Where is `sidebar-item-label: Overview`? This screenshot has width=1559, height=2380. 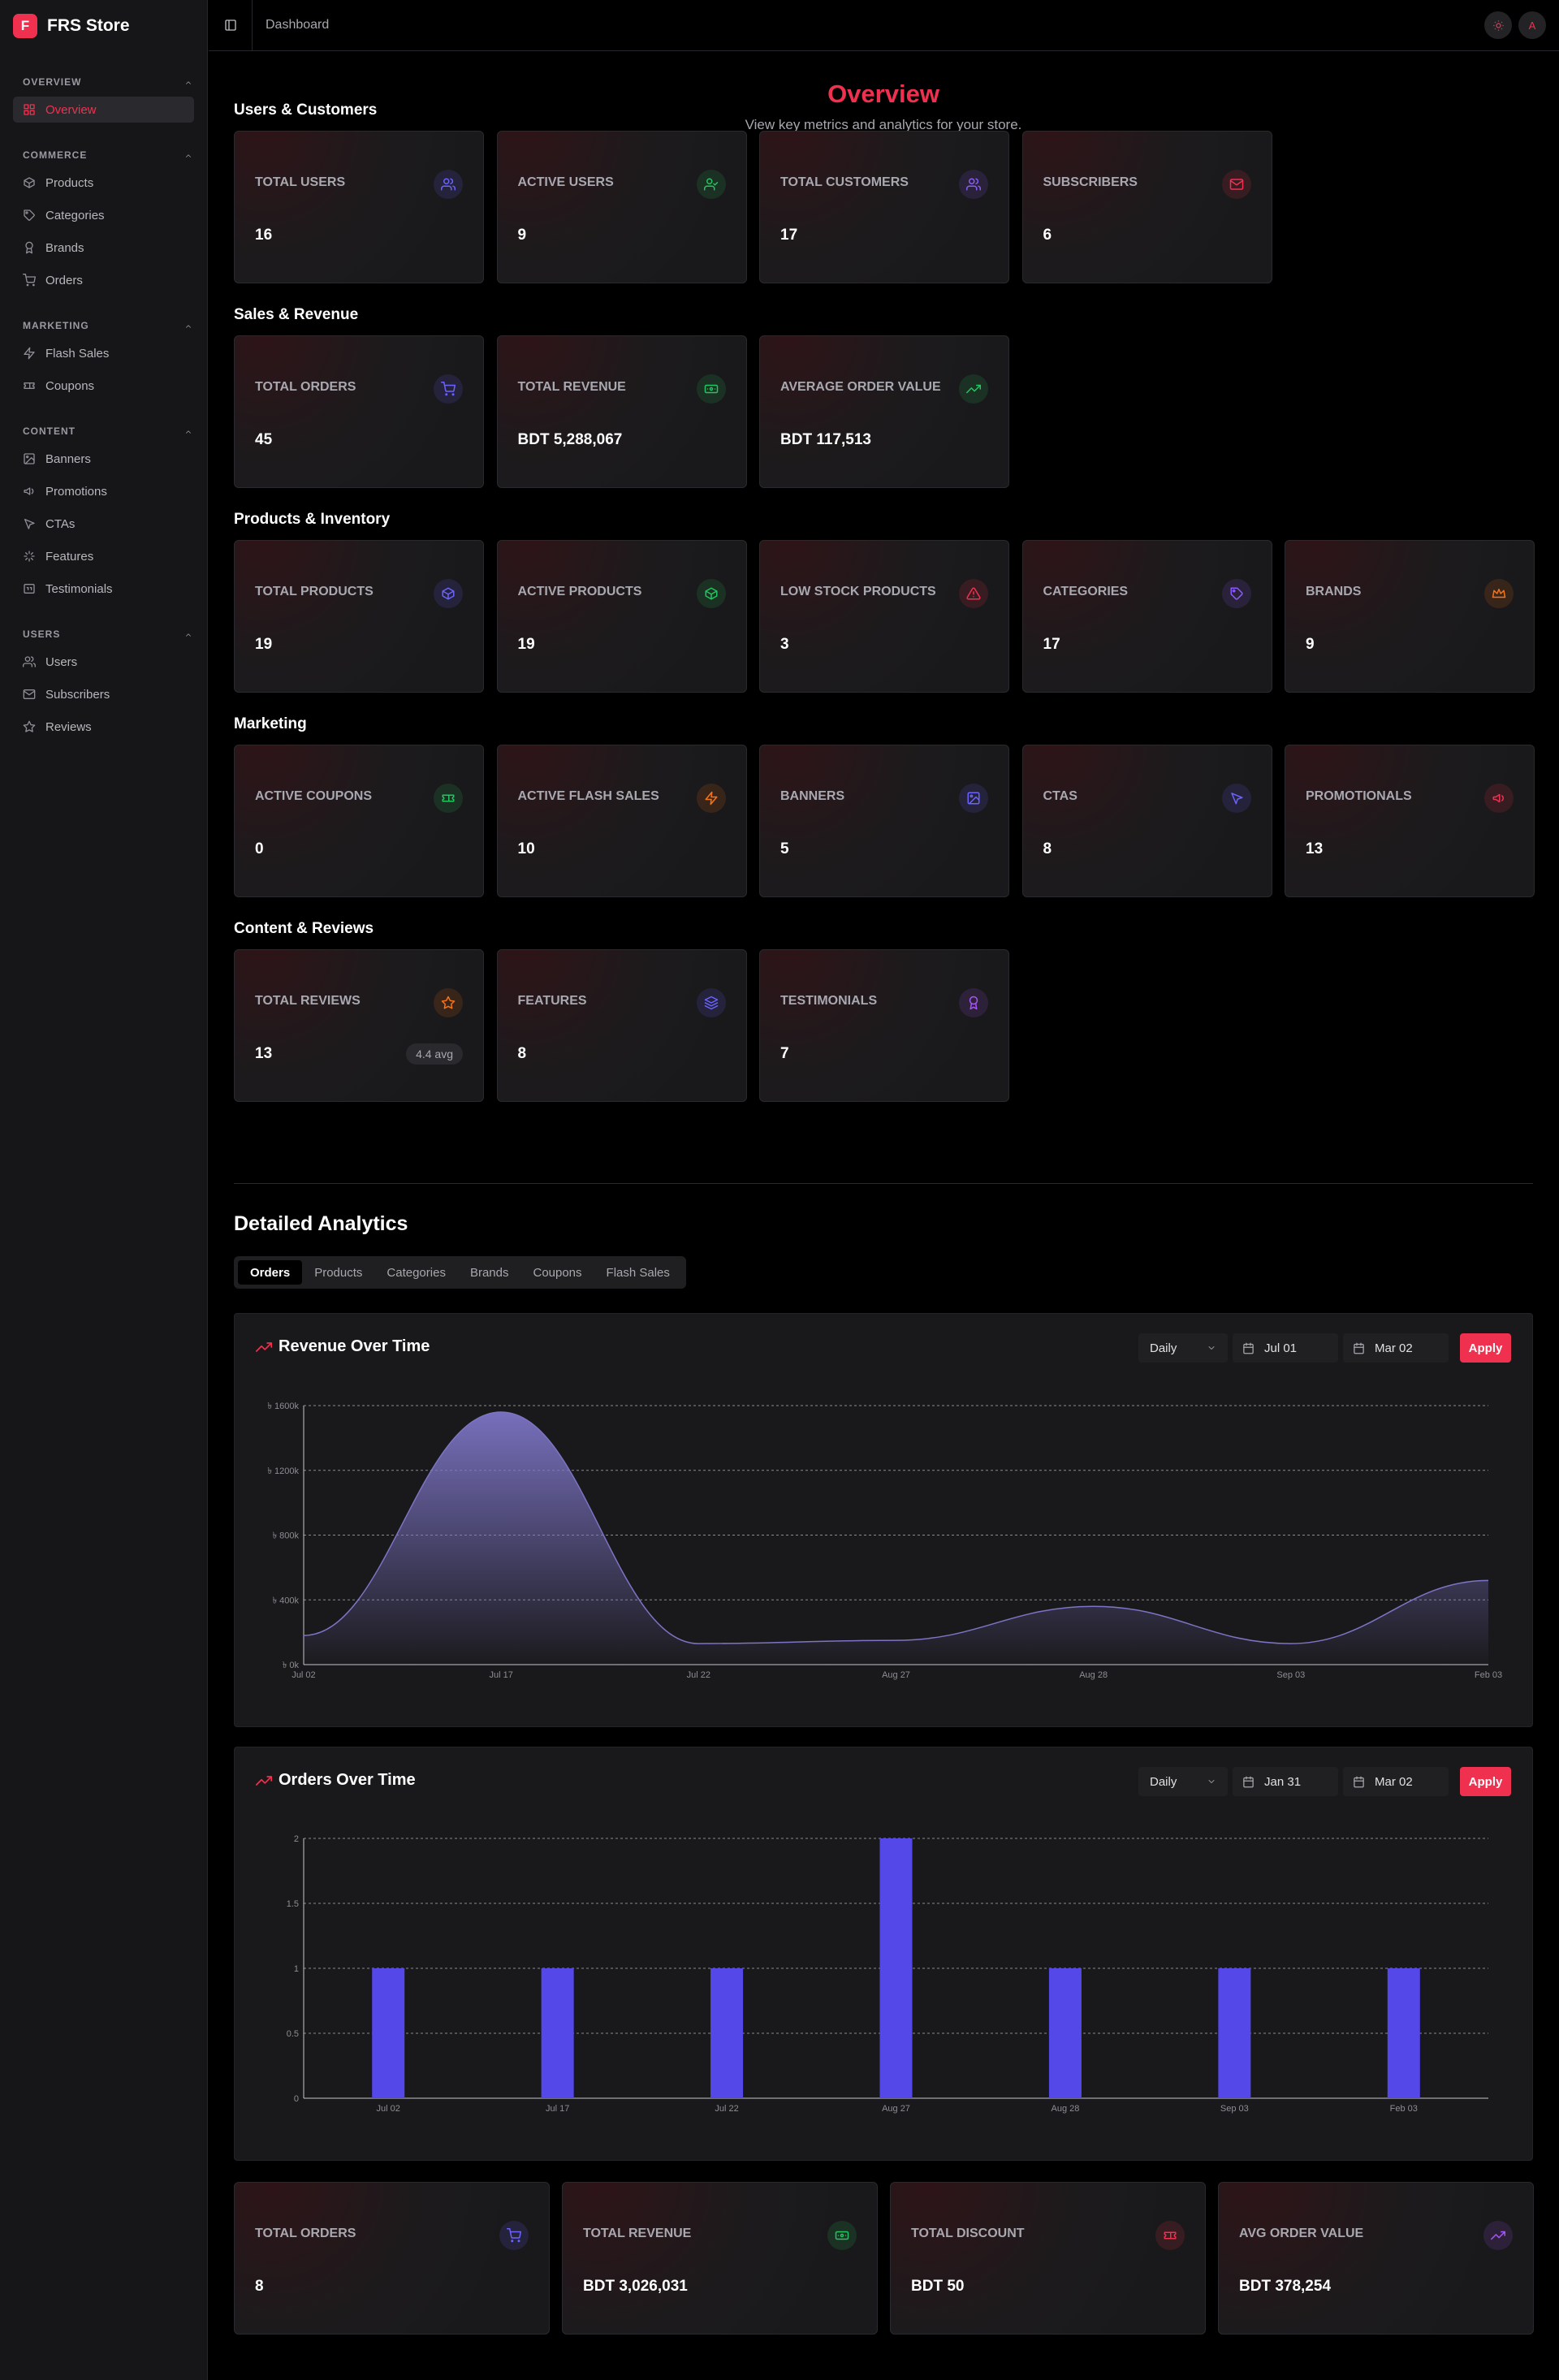
sidebar-item-label: Overview is located at coordinates (71, 109).